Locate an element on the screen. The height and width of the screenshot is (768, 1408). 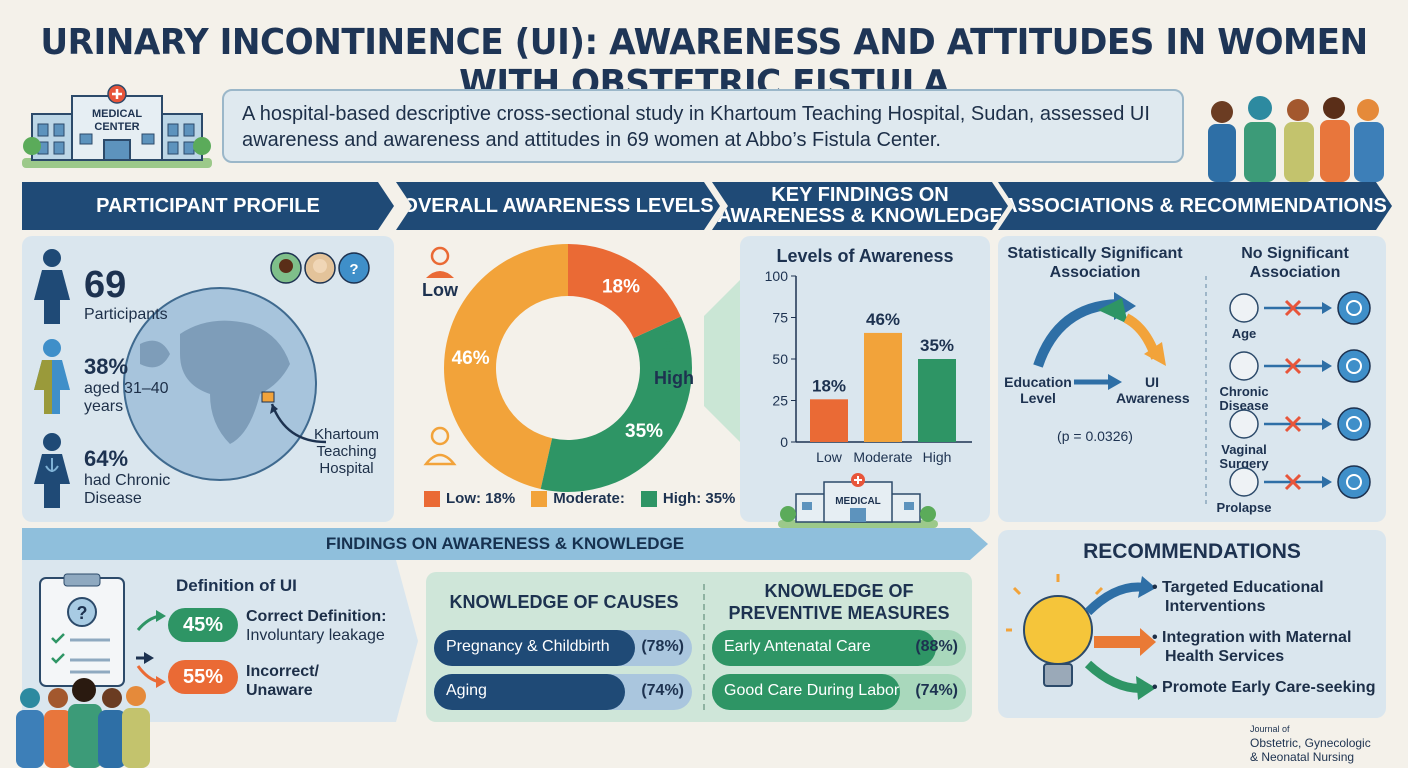
medical-building-illustration: MEDICAL is located at coordinates (858, 500).